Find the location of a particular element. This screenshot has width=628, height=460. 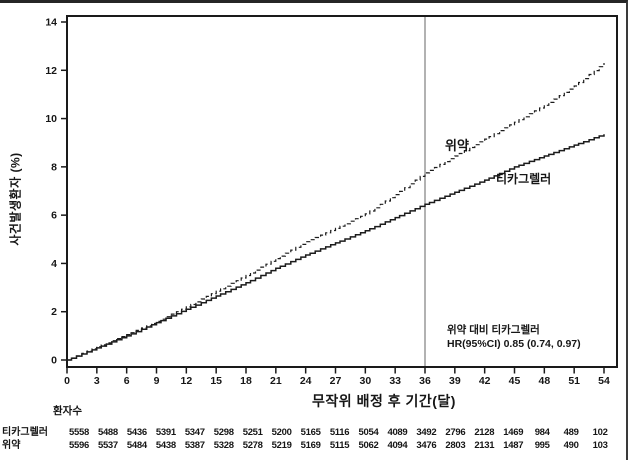

x-tick-label: 0 is located at coordinates (67, 381).